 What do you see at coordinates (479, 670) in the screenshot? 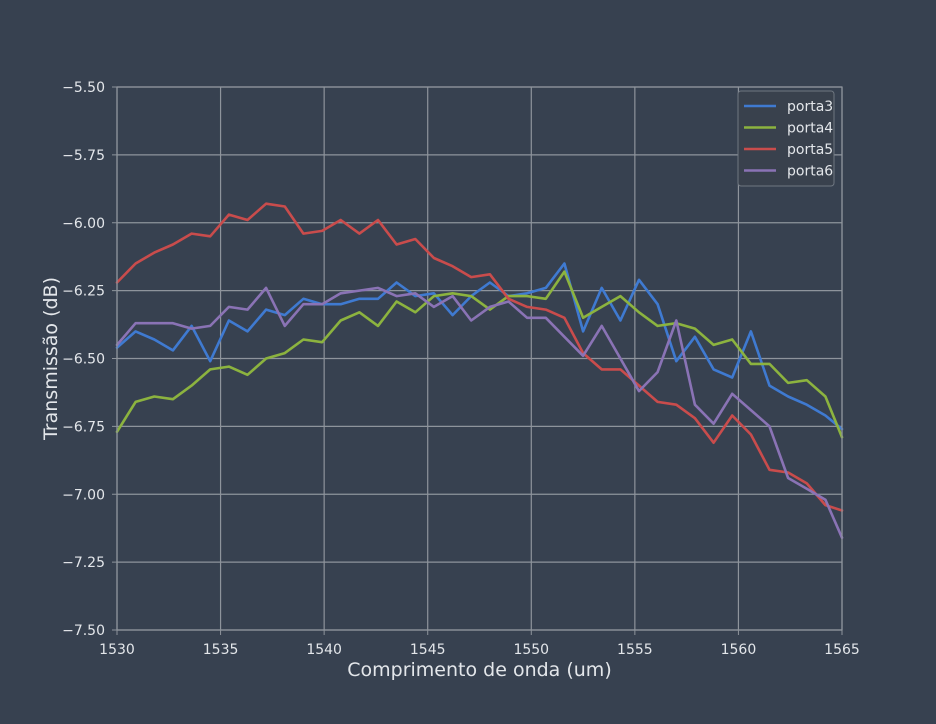
I see `x-axis-label: Comprimento de onda (um)` at bounding box center [479, 670].